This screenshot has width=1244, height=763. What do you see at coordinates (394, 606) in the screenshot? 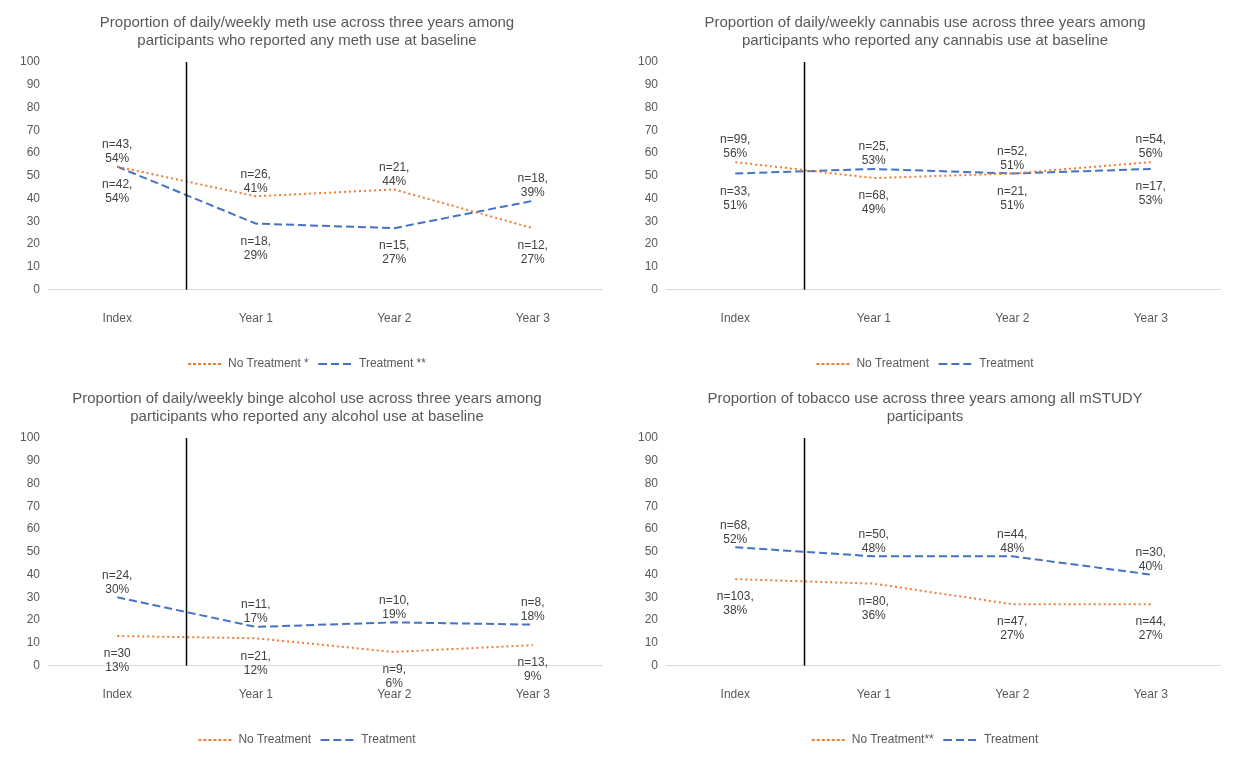
I see `data-label: n=10, 19%` at bounding box center [394, 606].